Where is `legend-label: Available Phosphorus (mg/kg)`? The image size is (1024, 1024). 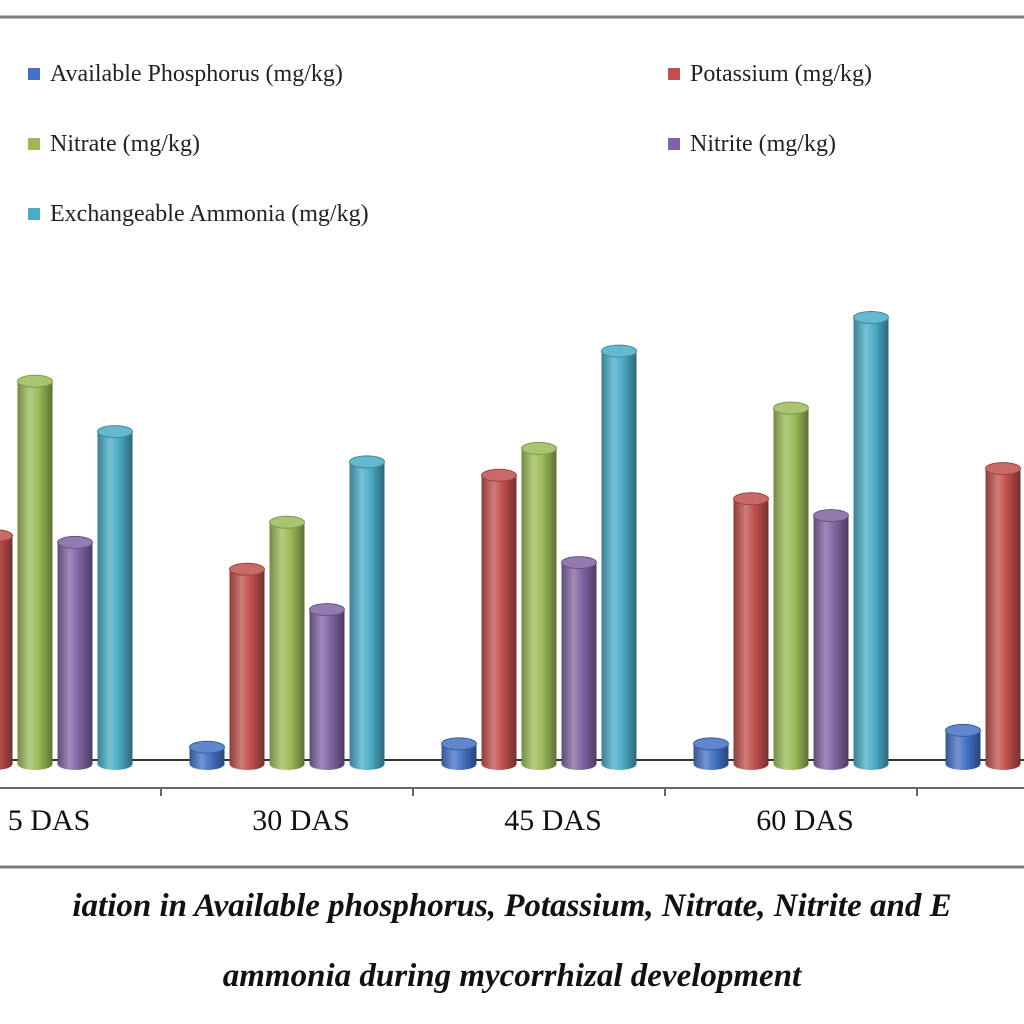
legend-label: Available Phosphorus (mg/kg) is located at coordinates (196, 74).